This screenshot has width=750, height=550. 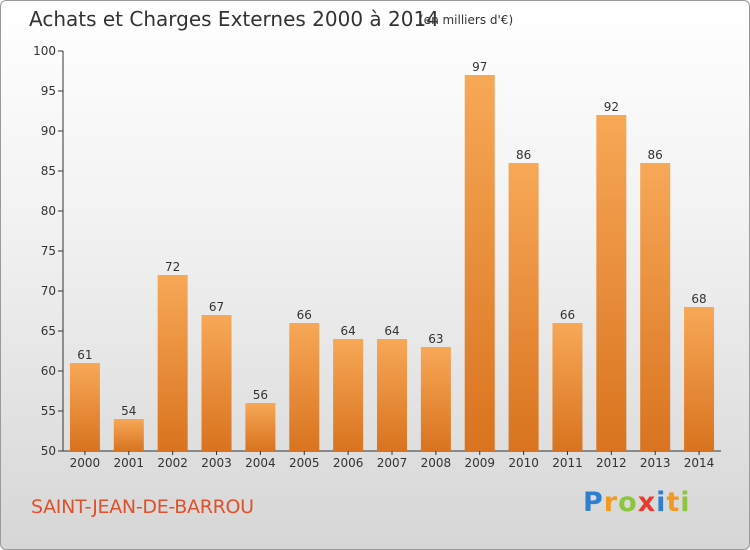 What do you see at coordinates (673, 502) in the screenshot?
I see `logo-letter: t` at bounding box center [673, 502].